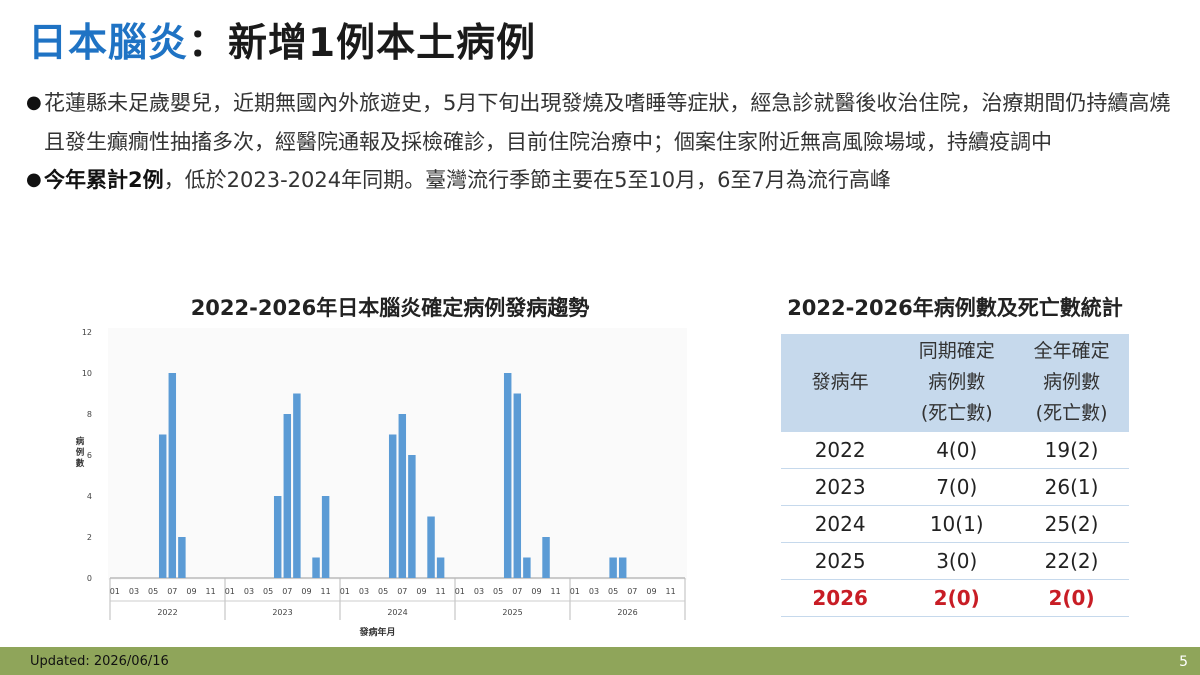  What do you see at coordinates (957, 524) in the screenshot?
I see `cell-same-period: 10(1)` at bounding box center [957, 524].